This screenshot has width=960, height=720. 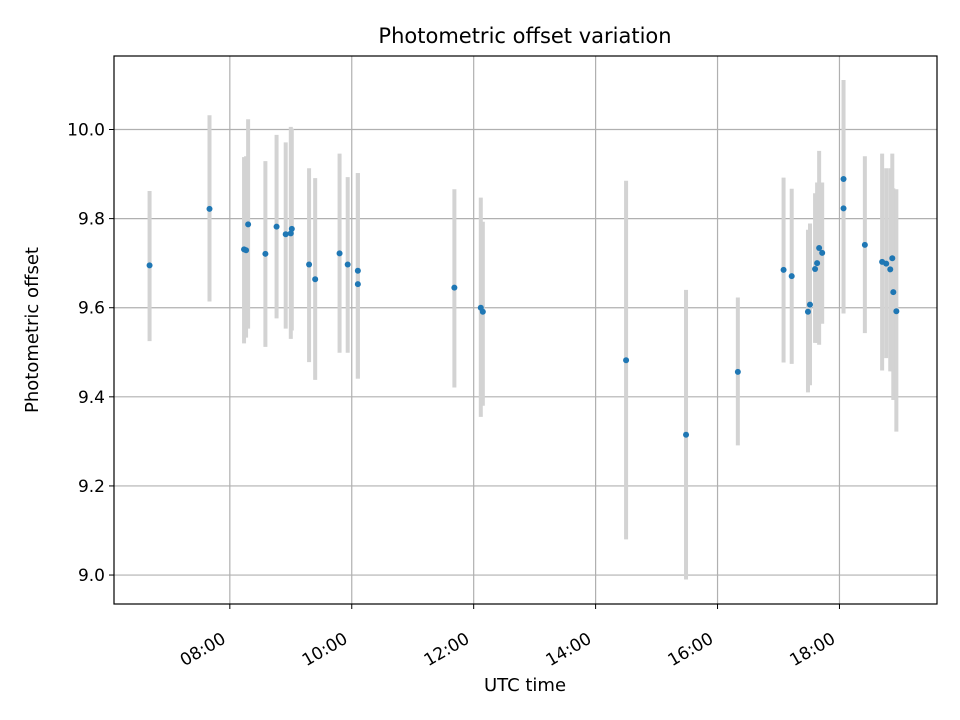 What do you see at coordinates (524, 36) in the screenshot?
I see `chart-title: Photometric offset variation` at bounding box center [524, 36].